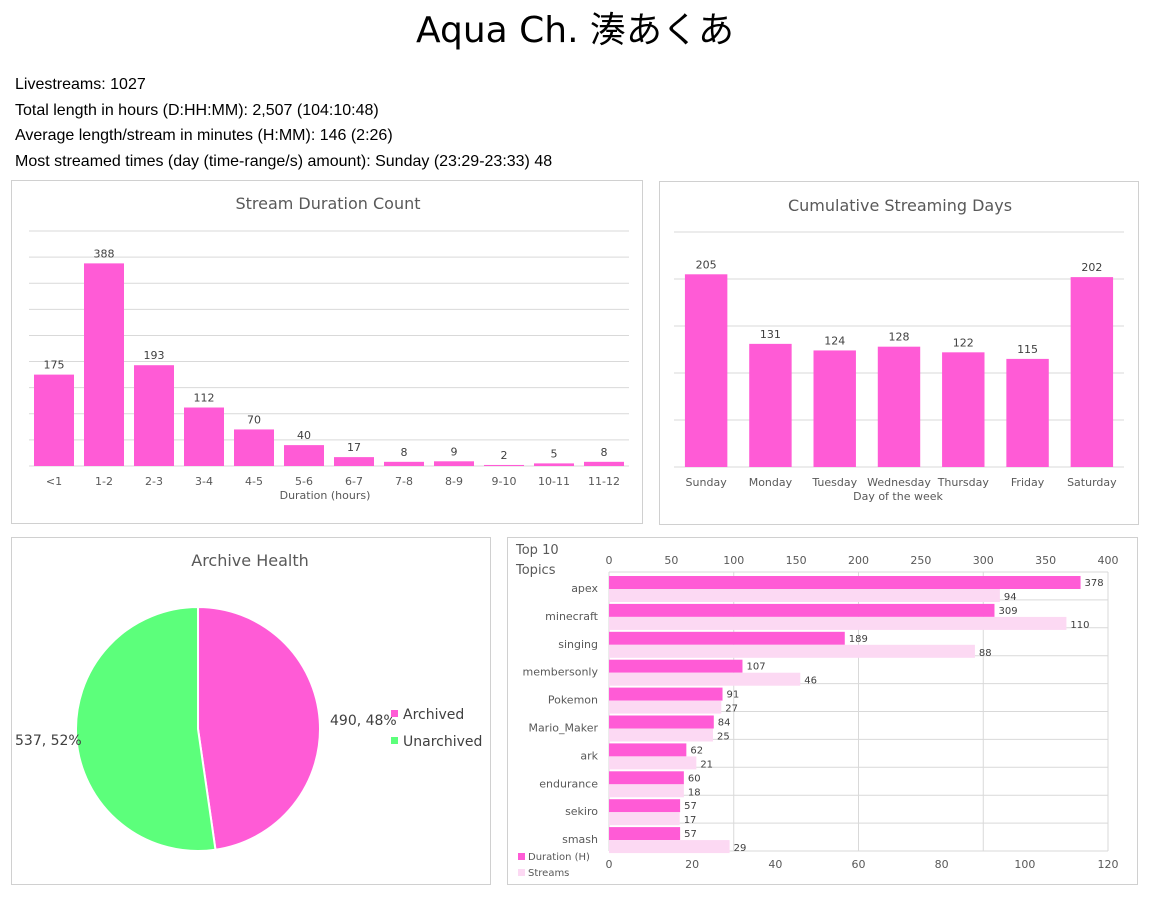  I want to click on duration-data-label: 309, so click(1007, 611).